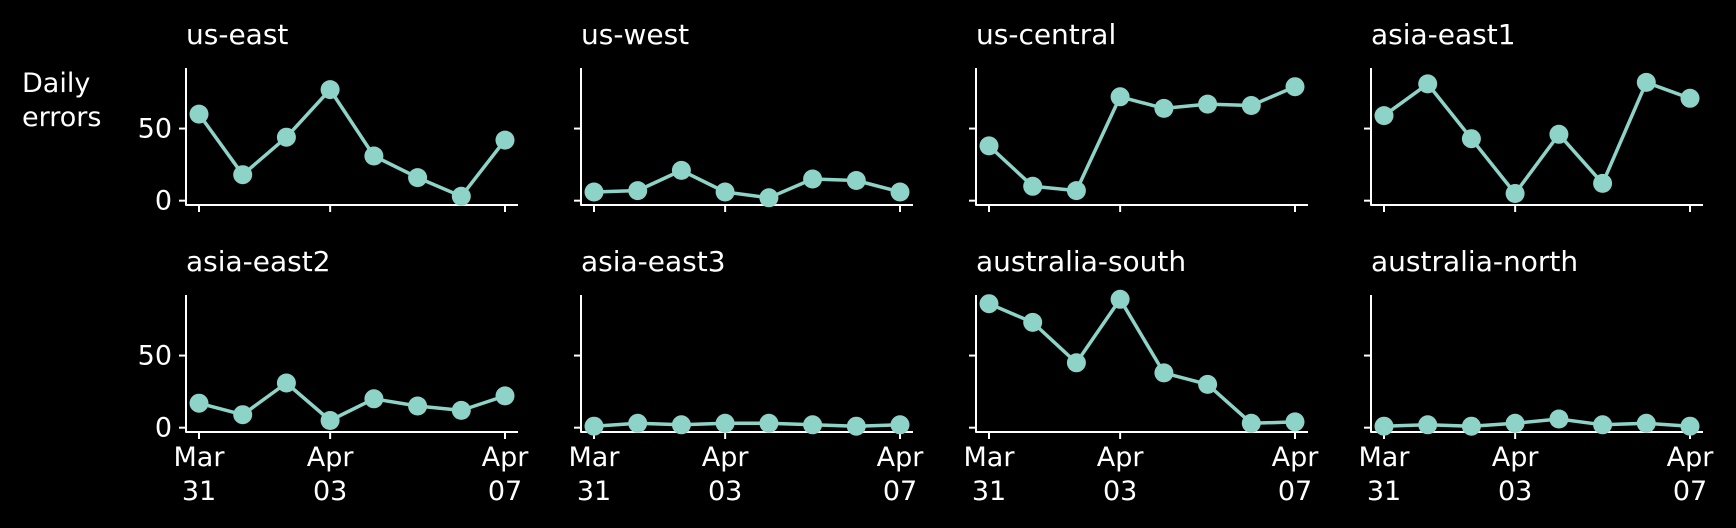 The image size is (1736, 528). I want to click on panel-title: us-central, so click(1046, 34).